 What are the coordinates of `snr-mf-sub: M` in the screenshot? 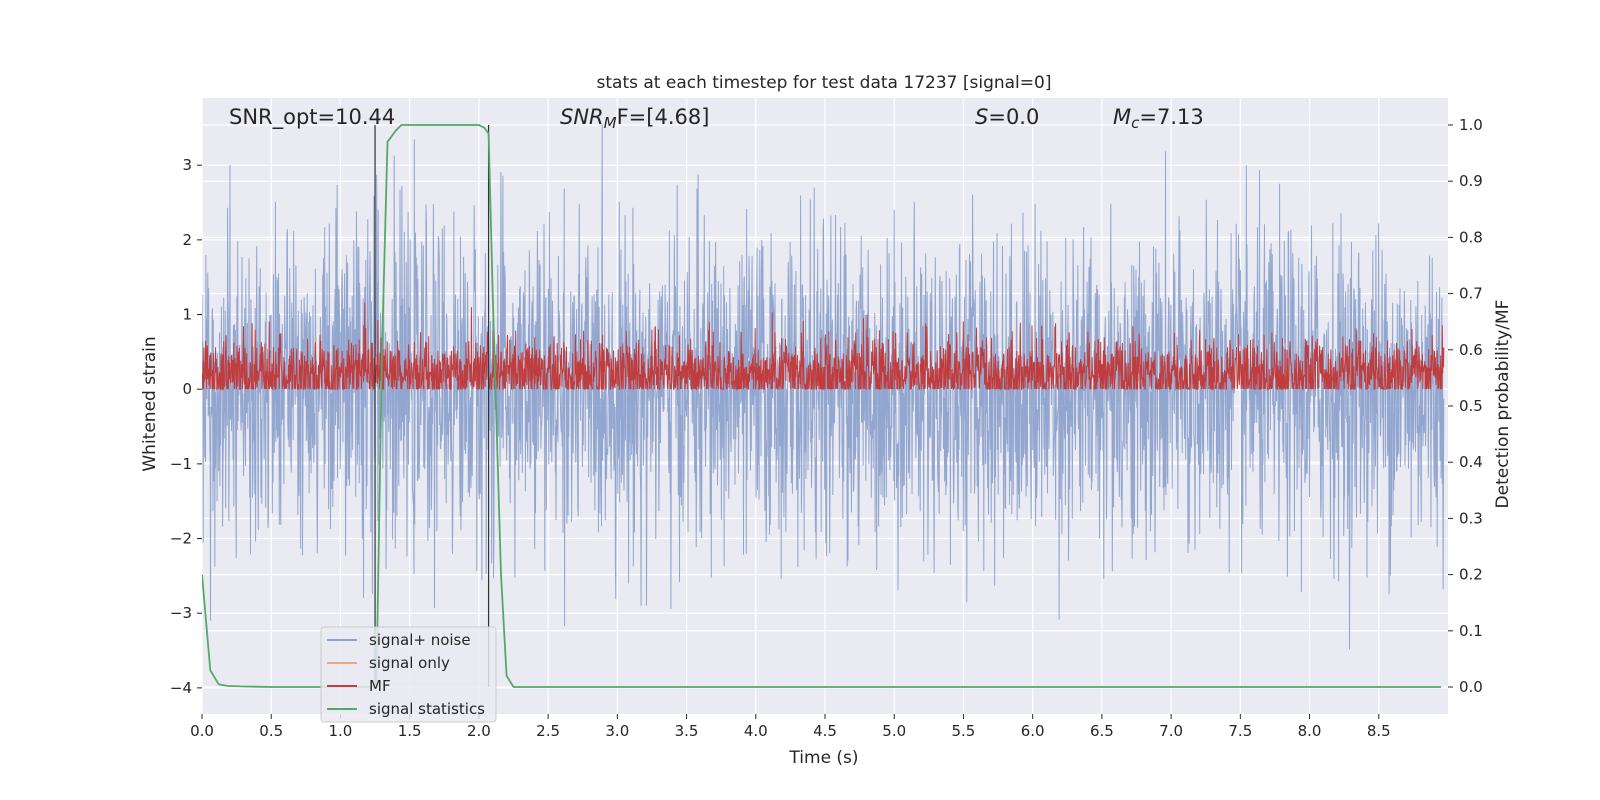 It's located at (610, 123).